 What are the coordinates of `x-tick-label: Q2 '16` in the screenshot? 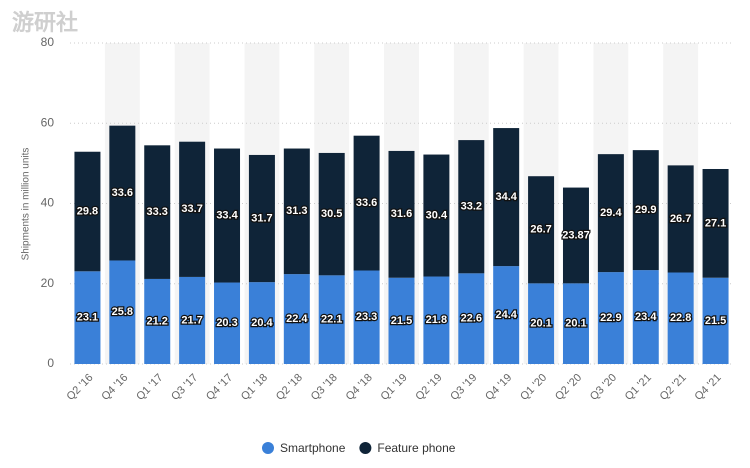 It's located at (79, 387).